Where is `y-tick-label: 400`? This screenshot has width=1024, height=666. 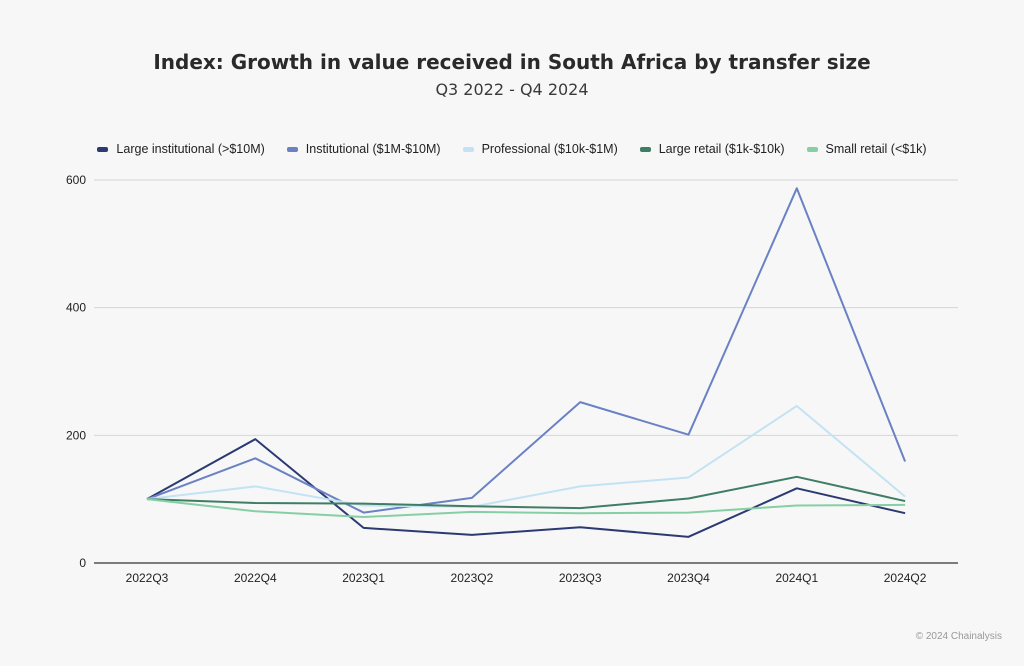 y-tick-label: 400 is located at coordinates (76, 308).